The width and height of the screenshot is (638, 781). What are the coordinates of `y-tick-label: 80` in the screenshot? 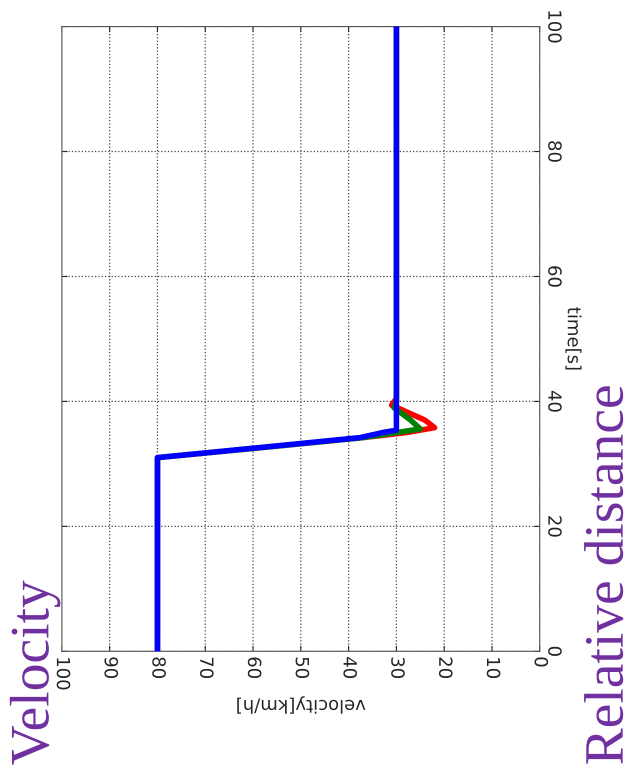 It's located at (555, 151).